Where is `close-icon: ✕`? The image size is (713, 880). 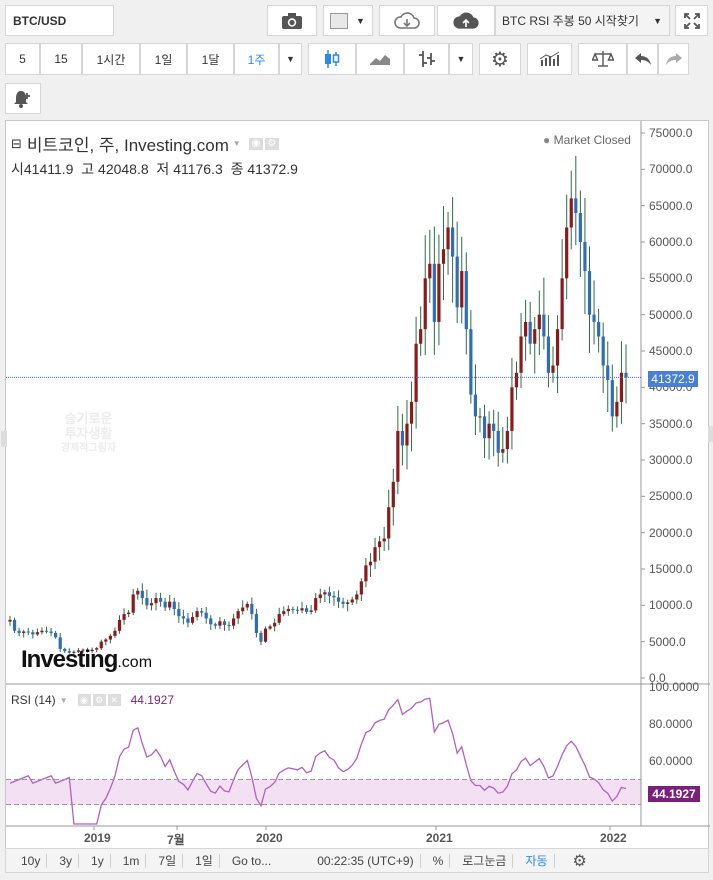
close-icon: ✕ is located at coordinates (114, 700).